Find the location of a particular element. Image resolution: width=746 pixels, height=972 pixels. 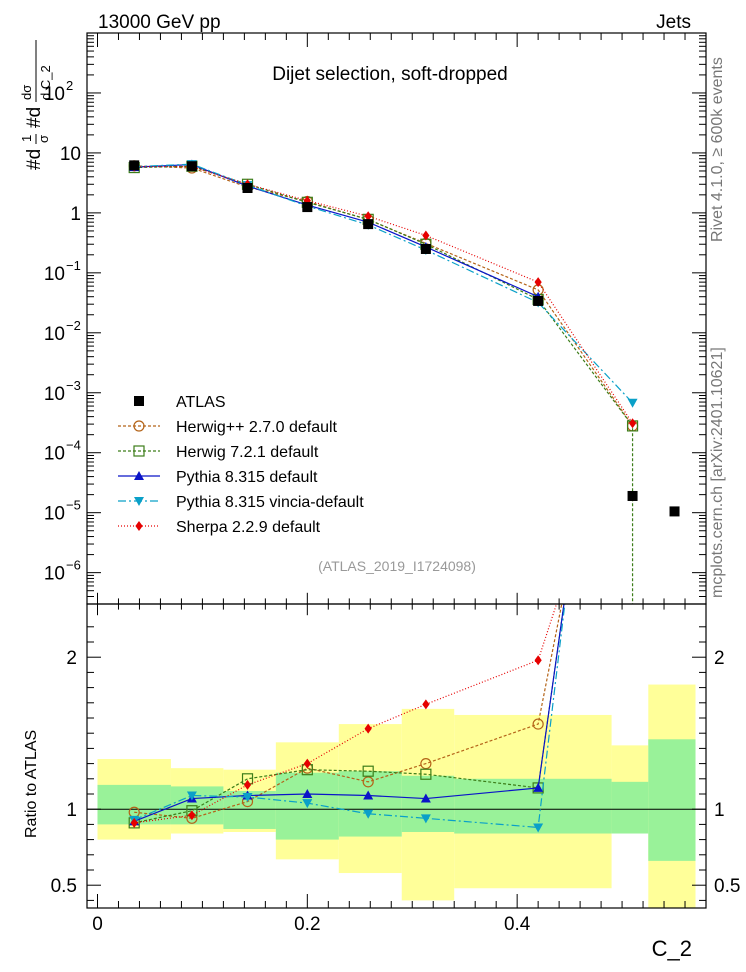

svg-text: Herwig++ 2.7.0 default is located at coordinates (257, 427).